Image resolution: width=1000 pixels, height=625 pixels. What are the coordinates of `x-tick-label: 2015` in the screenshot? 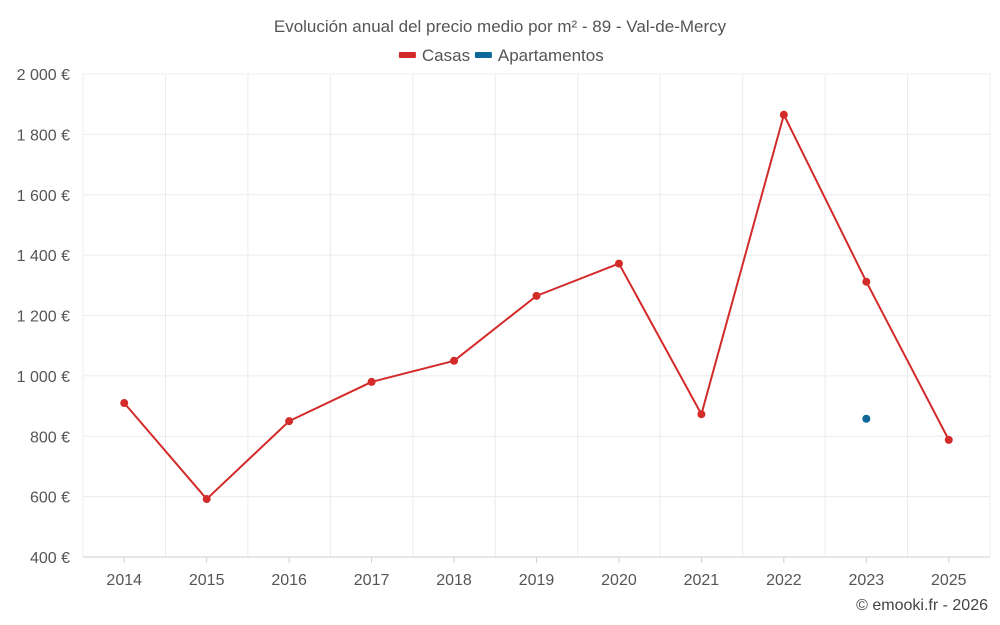 It's located at (207, 580).